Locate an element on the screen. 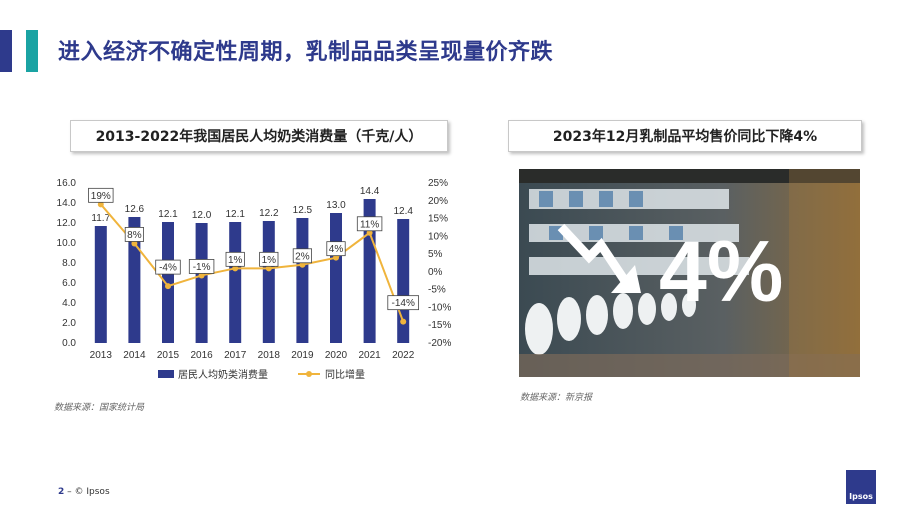 The image size is (920, 518). bar-value-label: 14.4 is located at coordinates (370, 191).